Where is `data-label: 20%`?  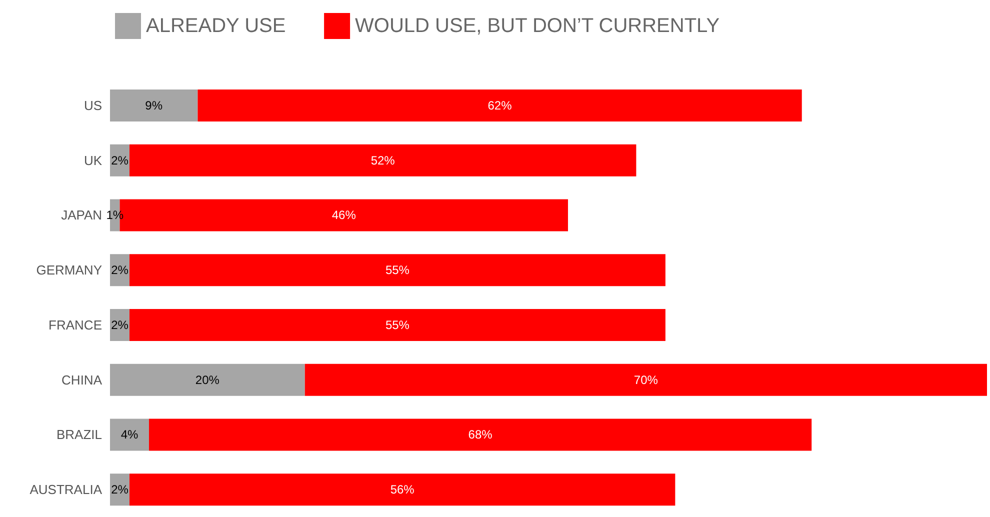
data-label: 20% is located at coordinates (207, 379).